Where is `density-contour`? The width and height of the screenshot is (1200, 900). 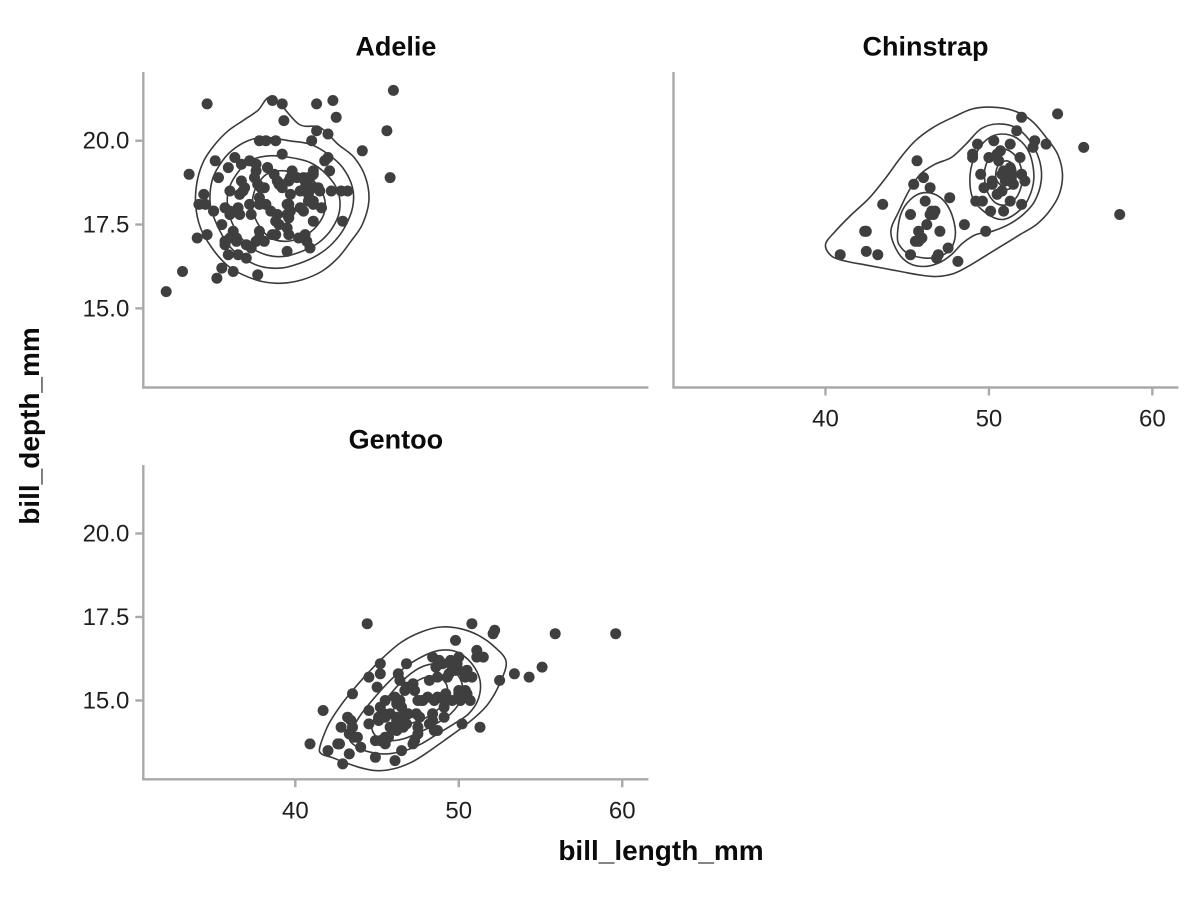
density-contour is located at coordinates (282, 203).